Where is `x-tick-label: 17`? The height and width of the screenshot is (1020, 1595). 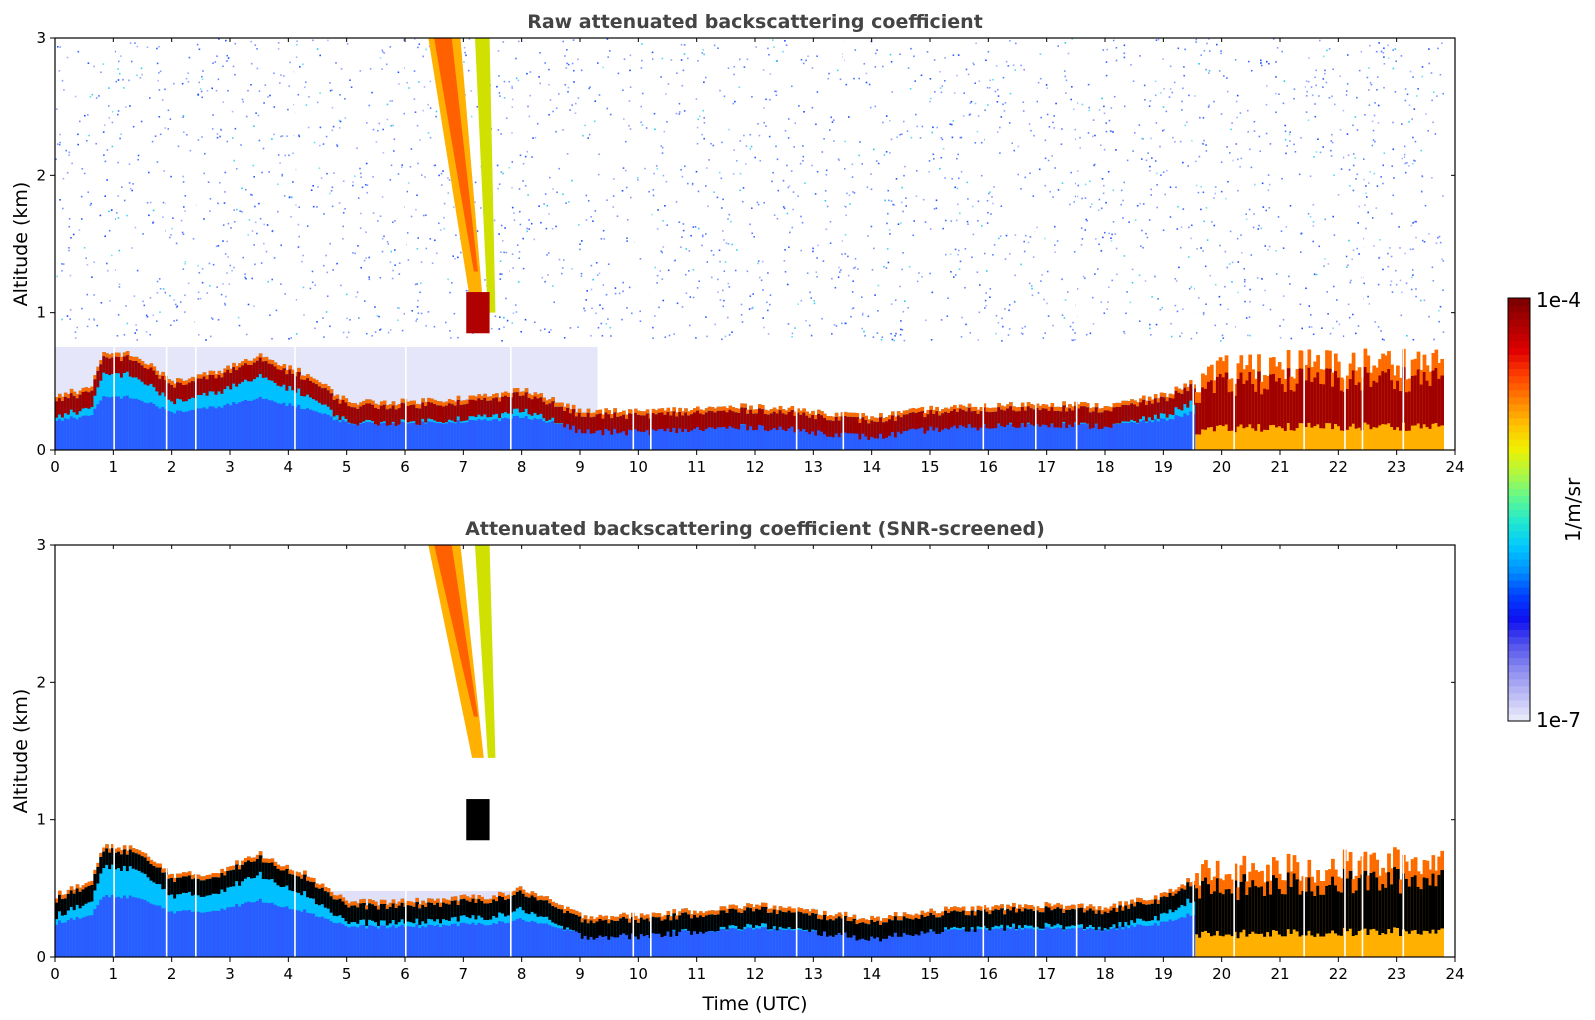 x-tick-label: 17 is located at coordinates (1046, 467).